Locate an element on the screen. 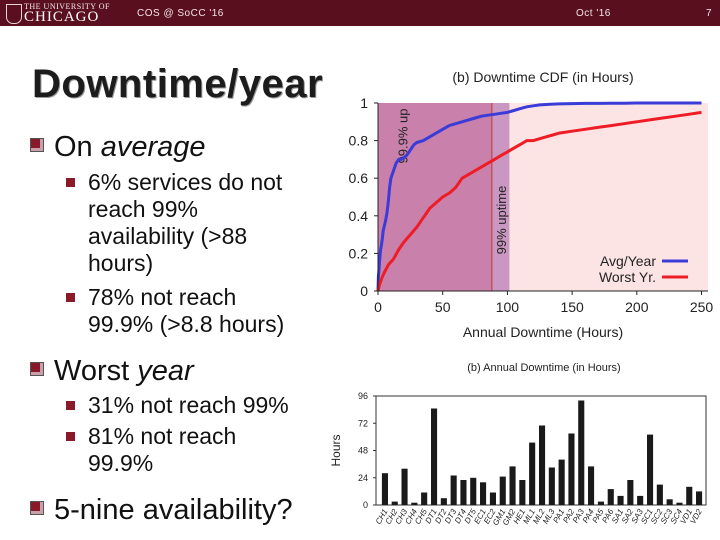 This screenshot has width=720, height=540. sub-line: 99.9% (>8.8 hours) is located at coordinates (186, 324).